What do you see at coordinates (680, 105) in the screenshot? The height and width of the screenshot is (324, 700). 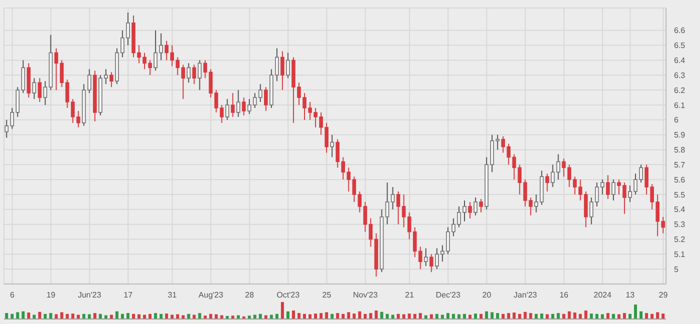 I see `y-tick-label: 6.1` at bounding box center [680, 105].